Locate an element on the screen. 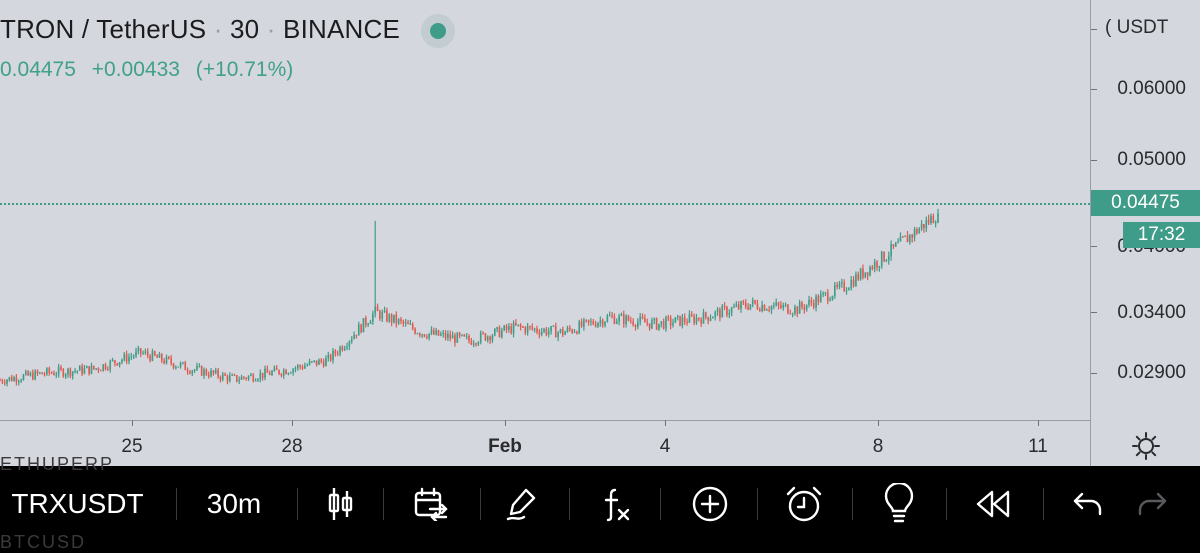 The width and height of the screenshot is (1200, 553). chart-type-button is located at coordinates (340, 504).